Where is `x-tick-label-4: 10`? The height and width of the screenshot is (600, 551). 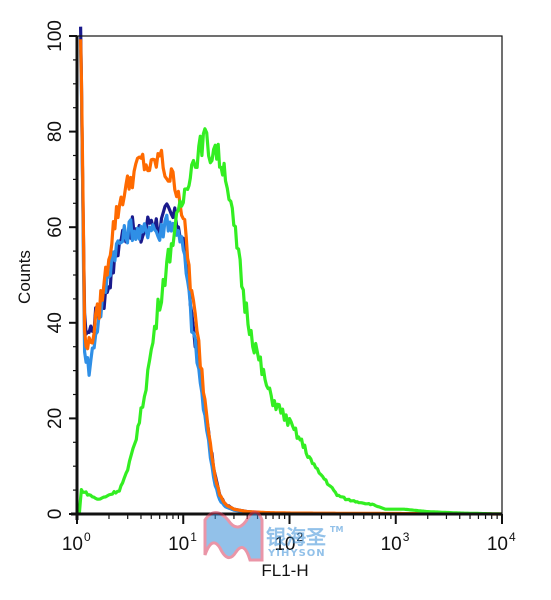
x-tick-label-4: 10 is located at coordinates (497, 544).